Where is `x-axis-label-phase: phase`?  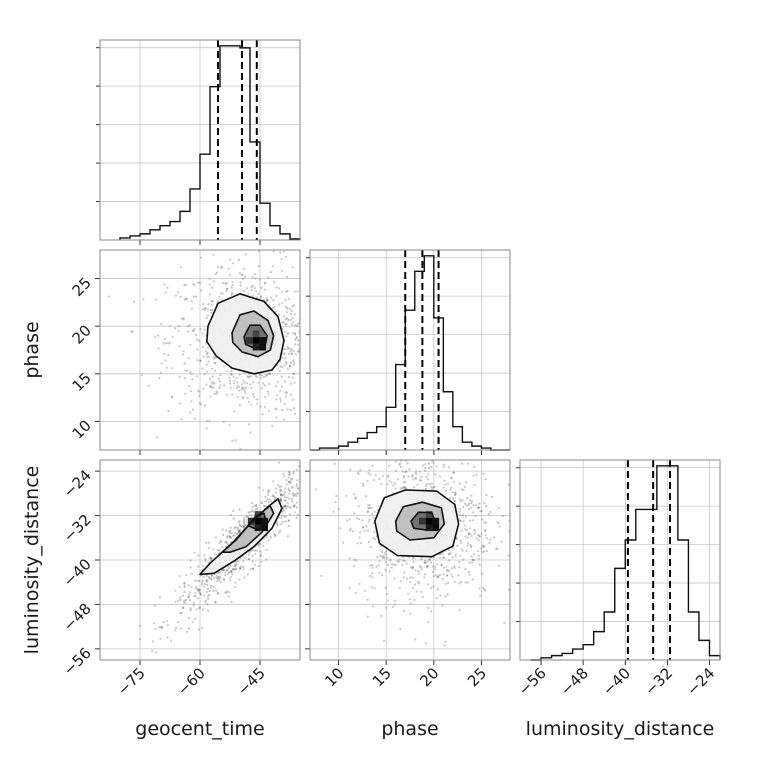
x-axis-label-phase: phase is located at coordinates (409, 729).